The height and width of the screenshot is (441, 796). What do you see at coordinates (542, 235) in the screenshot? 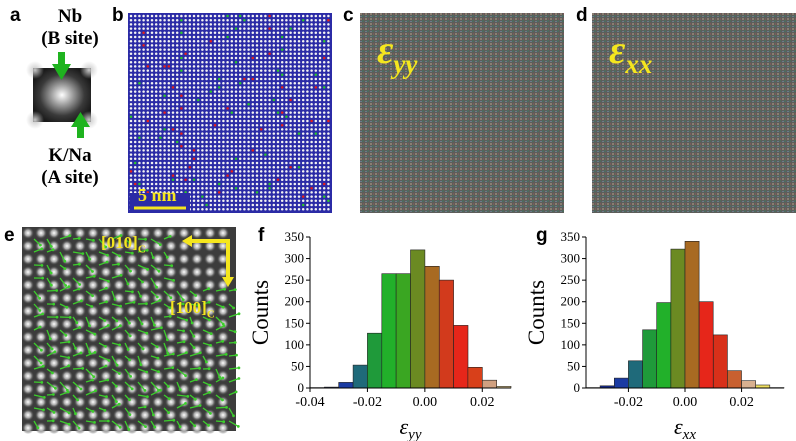
I see `panel-label-g: g` at bounding box center [542, 235].